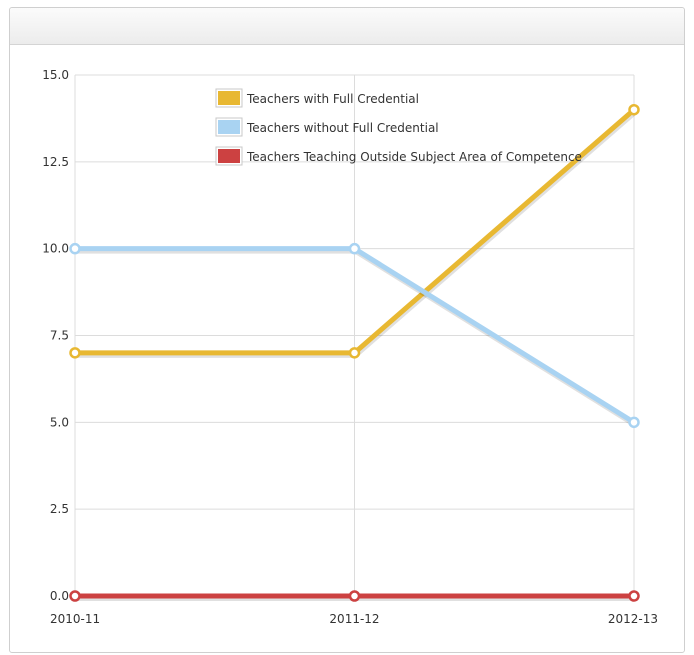 The image size is (694, 655). I want to click on y-tick-label: 12.5, so click(55, 162).